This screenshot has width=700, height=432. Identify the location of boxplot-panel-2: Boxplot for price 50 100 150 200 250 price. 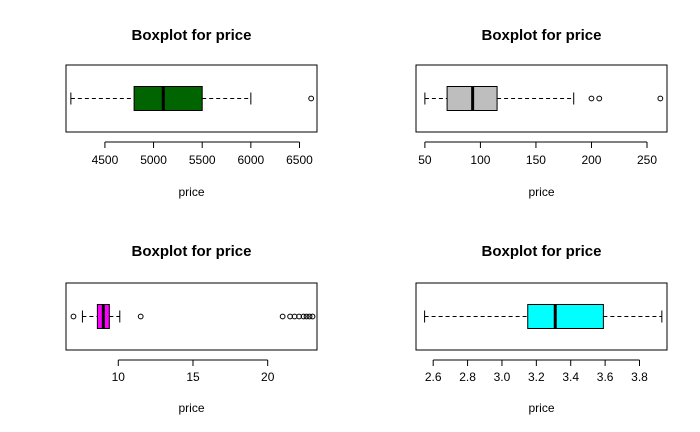
(541, 113).